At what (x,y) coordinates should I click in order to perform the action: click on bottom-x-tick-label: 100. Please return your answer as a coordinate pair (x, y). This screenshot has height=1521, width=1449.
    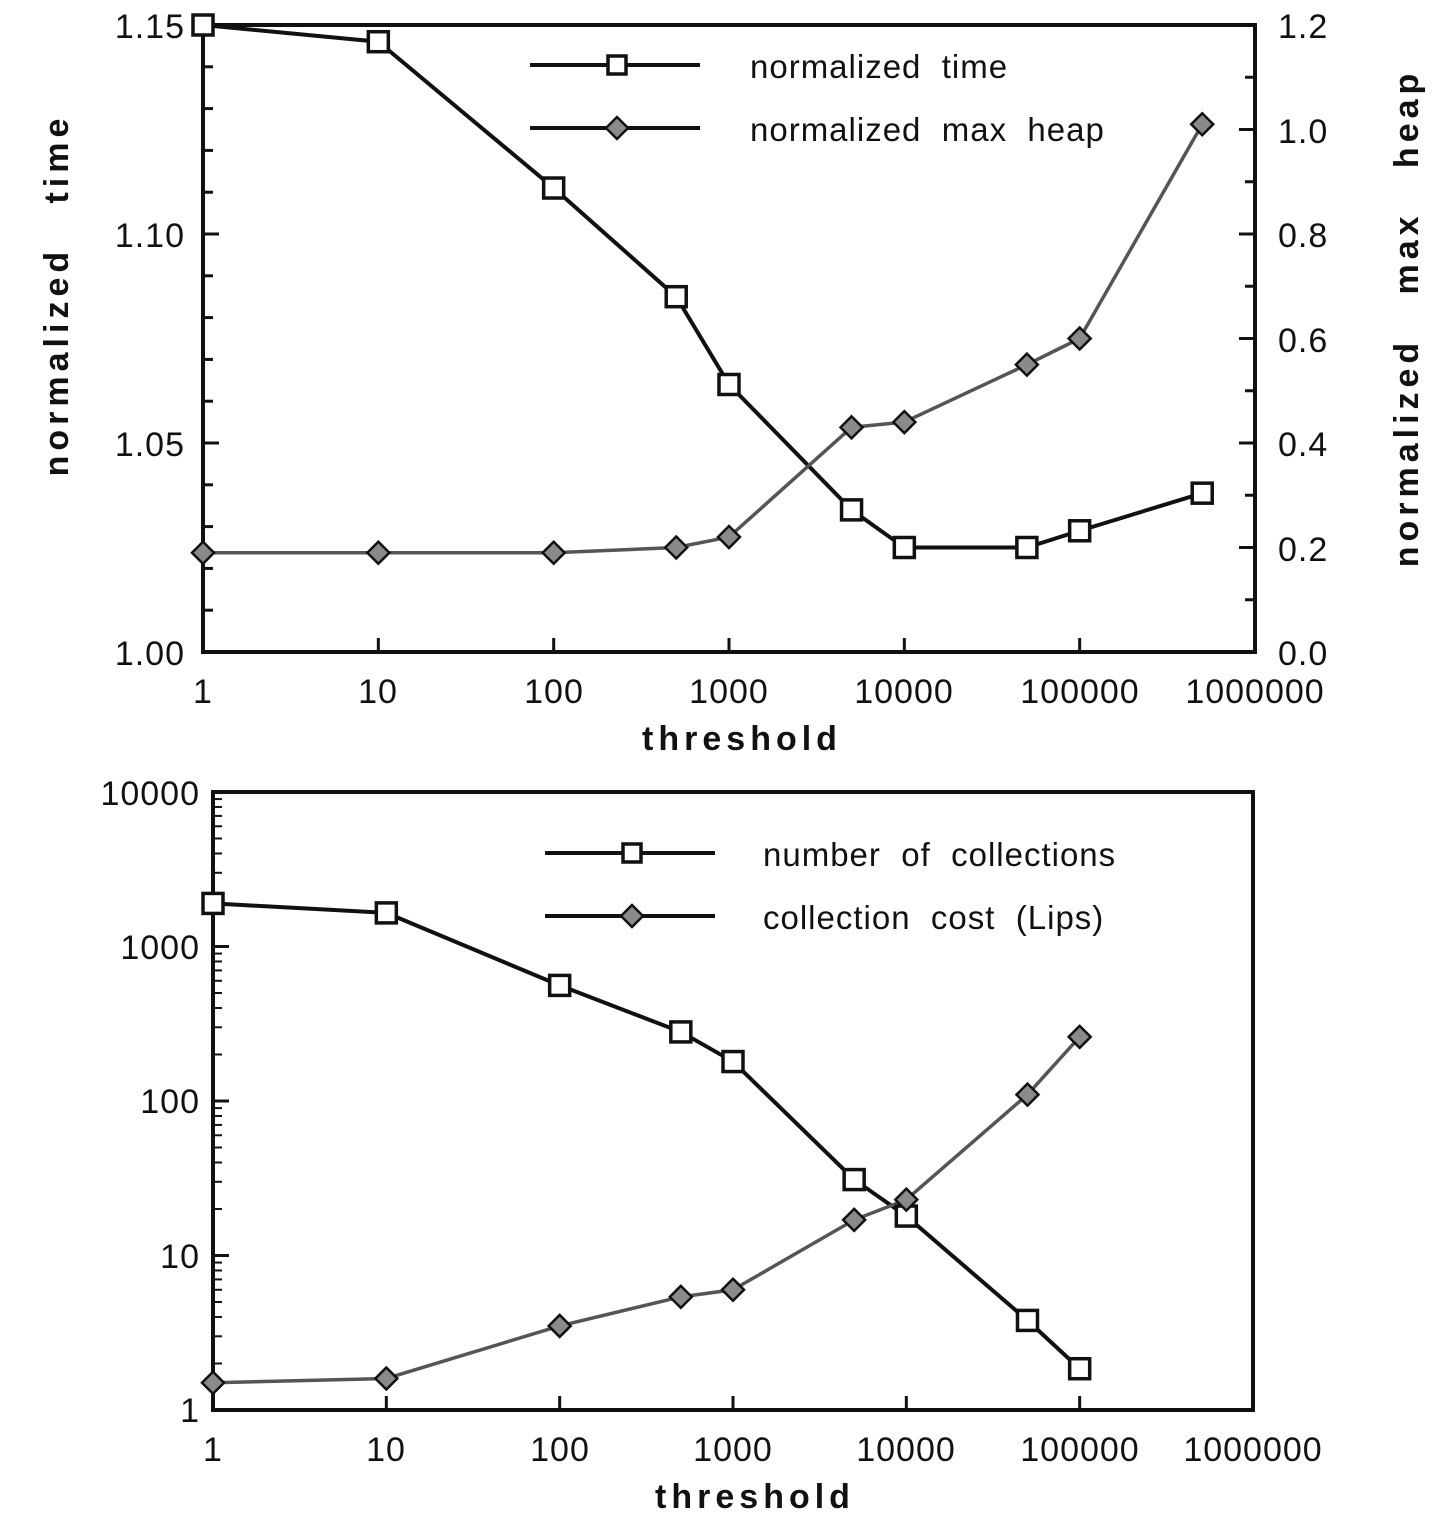
    Looking at the image, I should click on (560, 1450).